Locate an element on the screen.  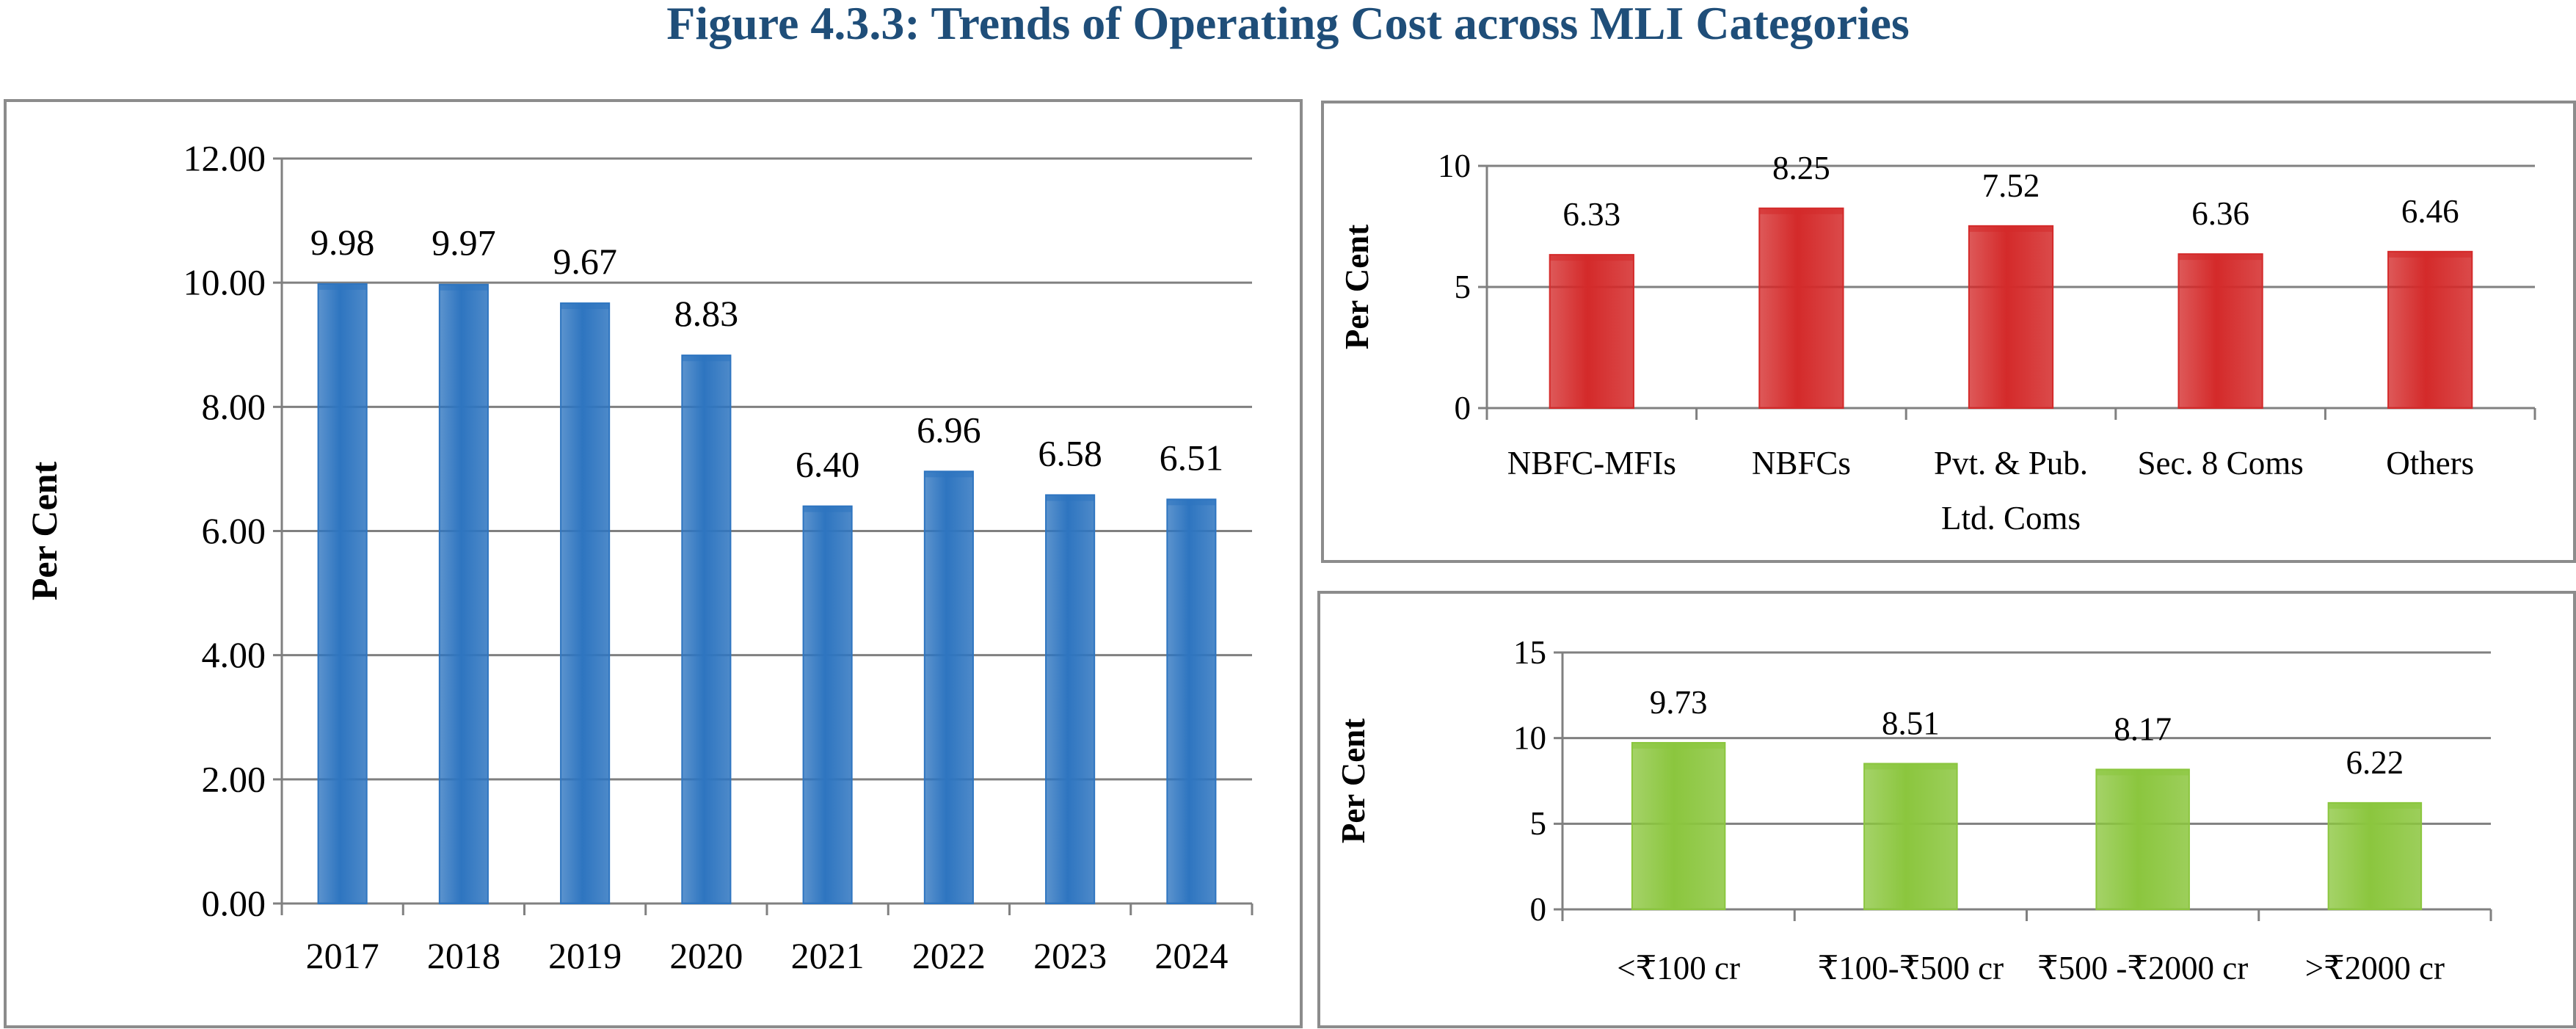
y-tick-label: 10.00 is located at coordinates (224, 282).